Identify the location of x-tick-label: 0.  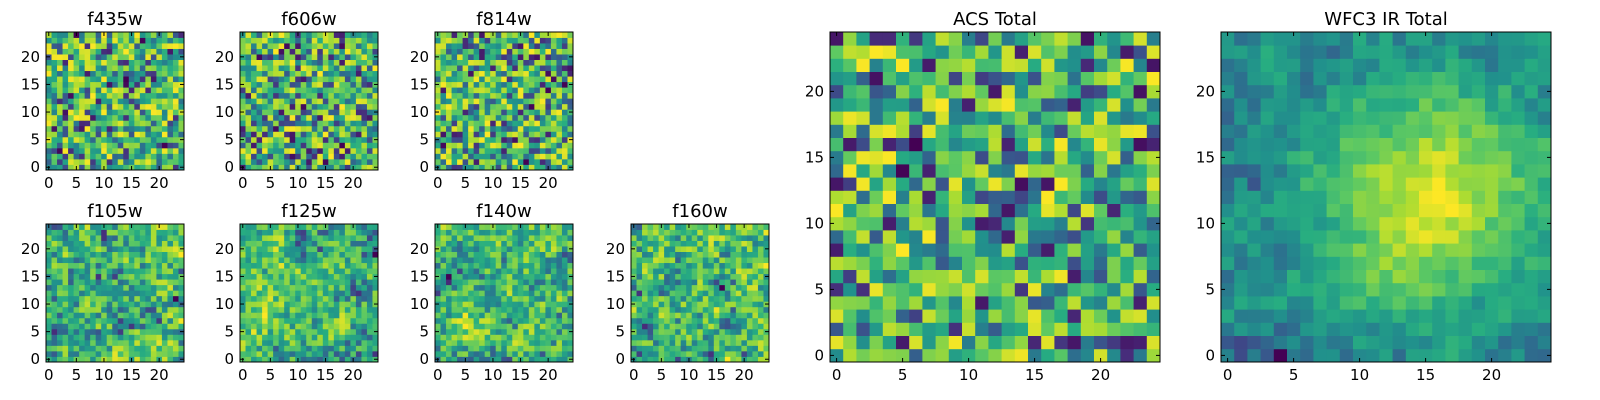
(634, 375).